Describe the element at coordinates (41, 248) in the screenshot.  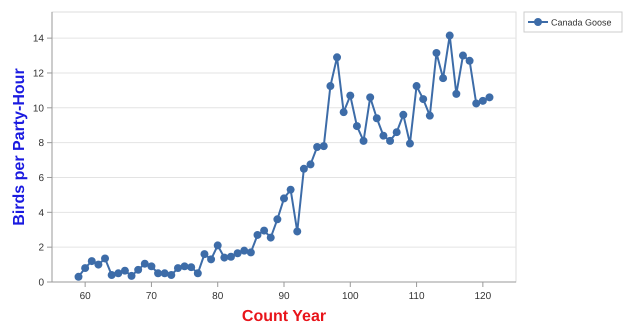
I see `y-tick-label: 2` at that location.